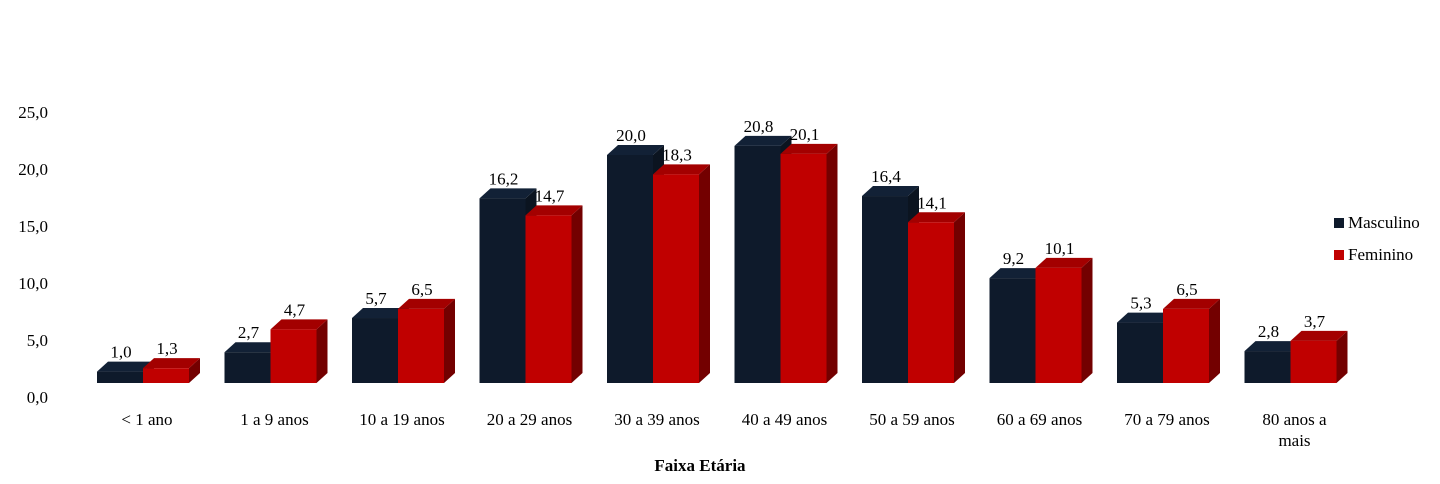 The height and width of the screenshot is (484, 1440). What do you see at coordinates (33, 283) in the screenshot?
I see `y-tick-label: 10,0` at bounding box center [33, 283].